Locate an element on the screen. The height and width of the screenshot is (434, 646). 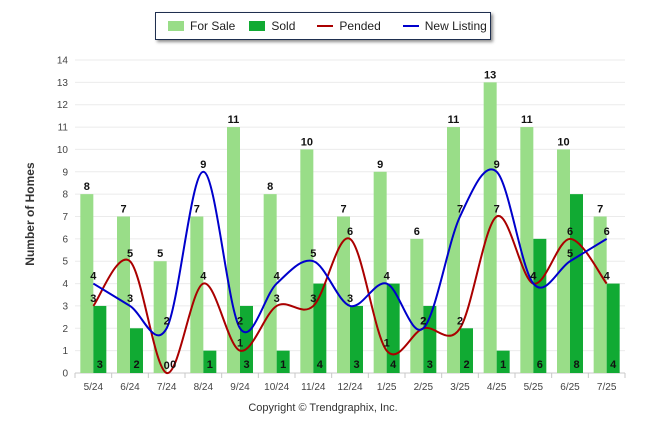
y-tick-label: 13 is located at coordinates (63, 83).